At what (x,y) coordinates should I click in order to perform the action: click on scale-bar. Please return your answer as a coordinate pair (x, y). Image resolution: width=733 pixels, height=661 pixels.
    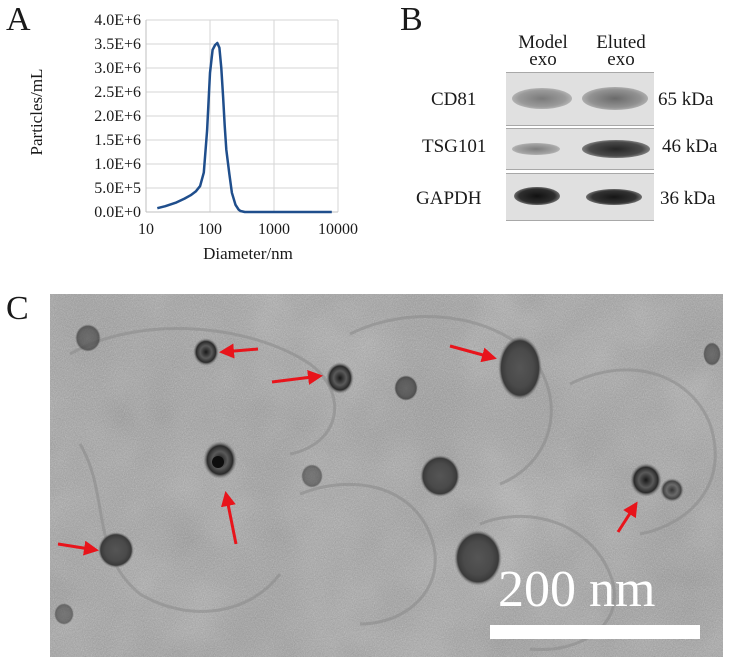
    Looking at the image, I should click on (595, 632).